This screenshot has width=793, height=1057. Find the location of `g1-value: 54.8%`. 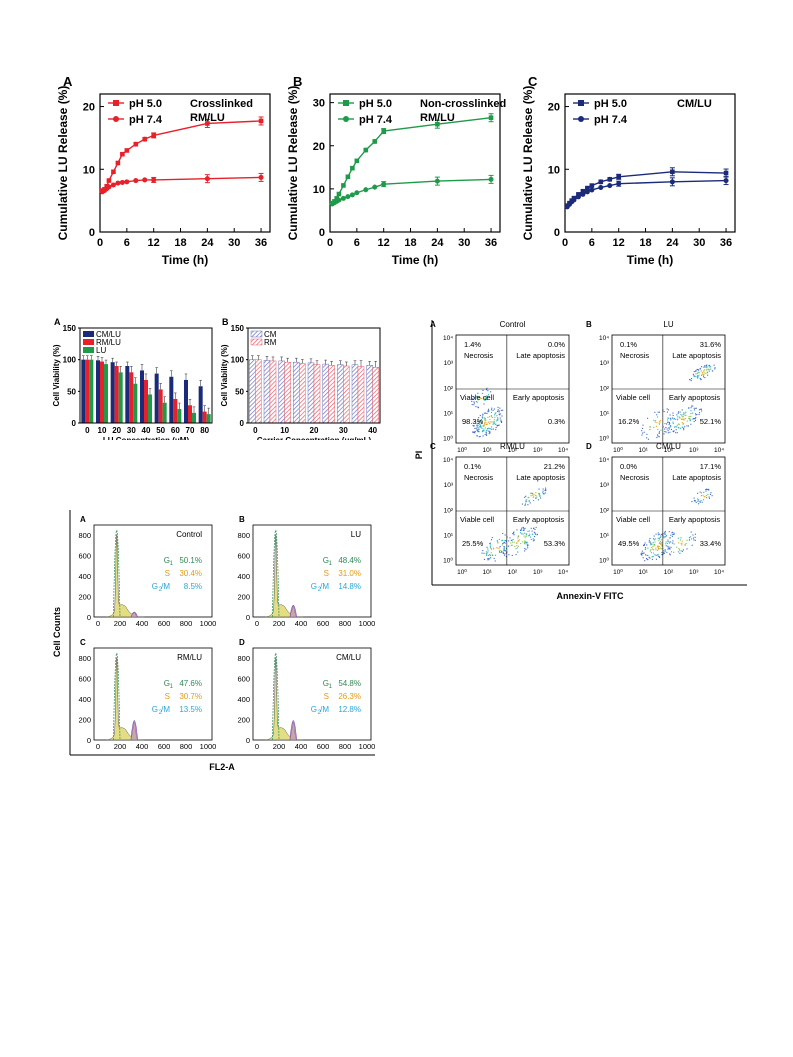

g1-value: 54.8% is located at coordinates (349, 683).